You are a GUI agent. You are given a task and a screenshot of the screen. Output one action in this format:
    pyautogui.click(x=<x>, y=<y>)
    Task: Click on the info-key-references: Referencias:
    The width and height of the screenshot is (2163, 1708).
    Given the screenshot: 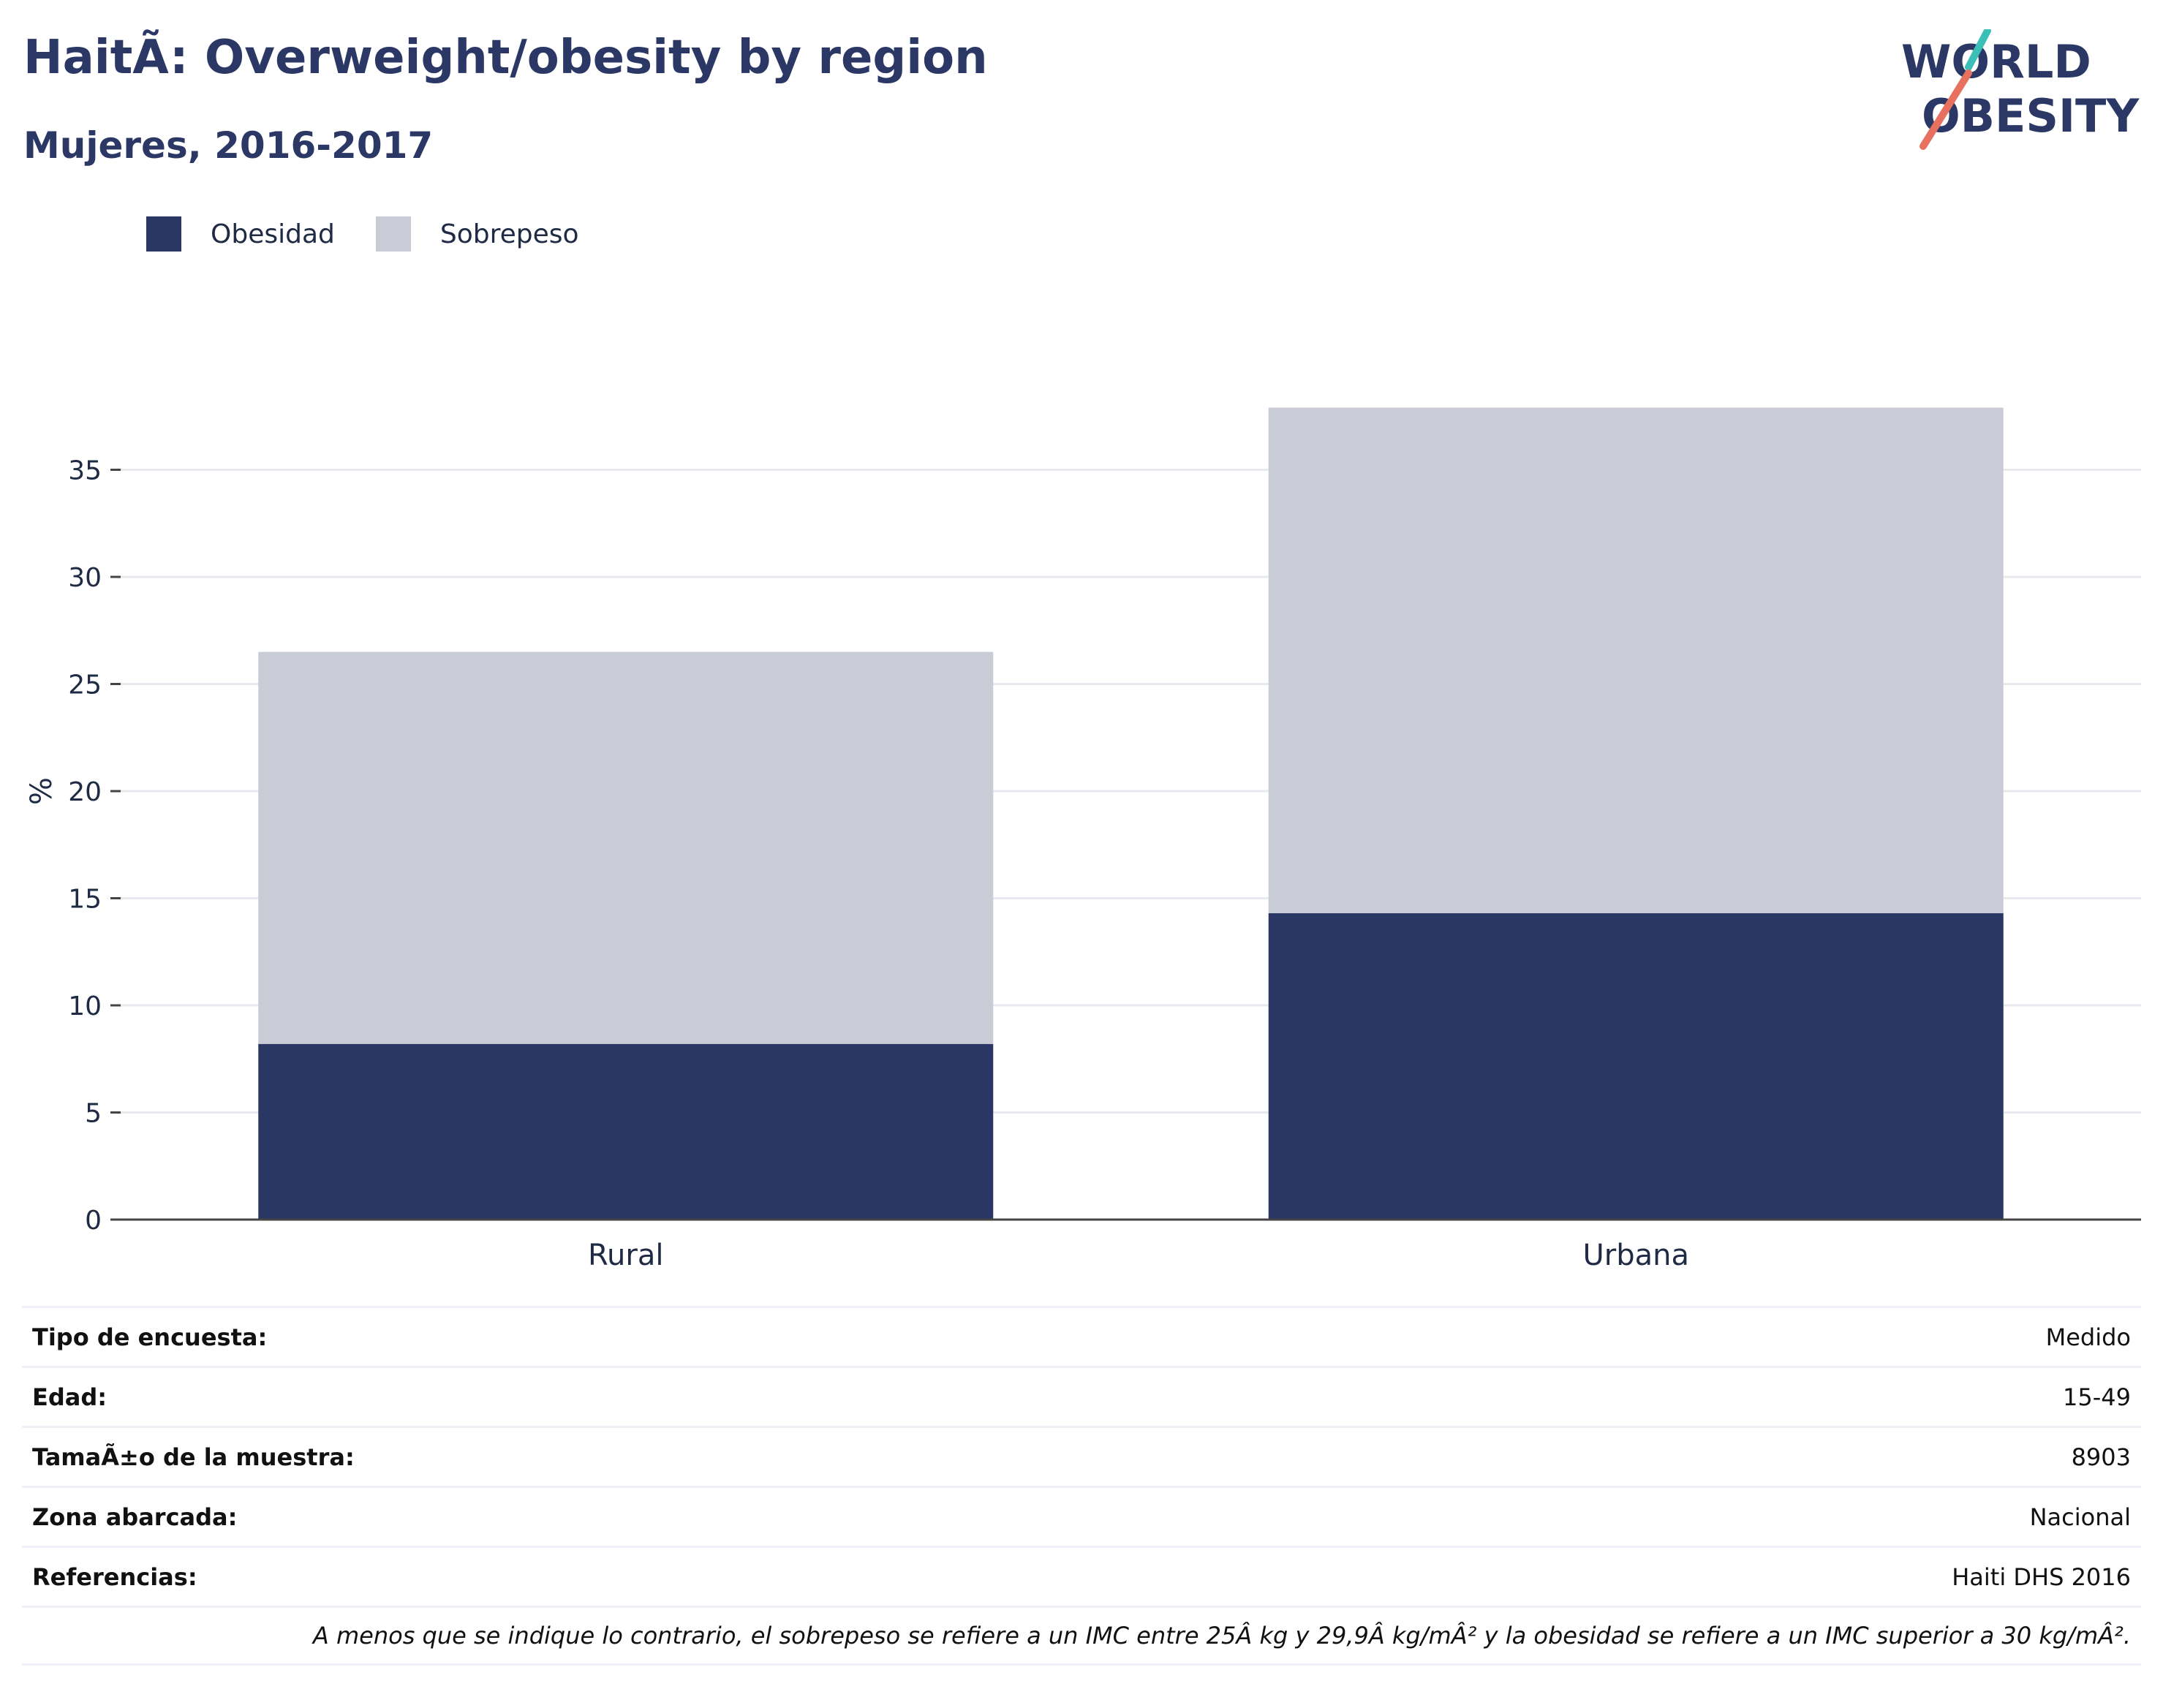 What is the action you would take?
    pyautogui.click(x=115, y=1576)
    